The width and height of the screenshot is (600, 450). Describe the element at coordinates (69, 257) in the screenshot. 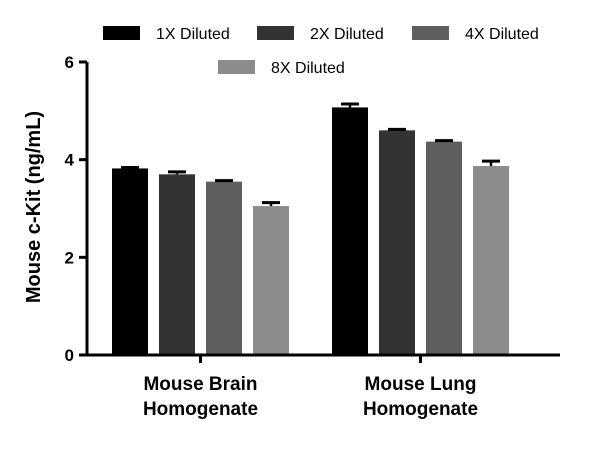

I see `y-tick-label: 2` at that location.